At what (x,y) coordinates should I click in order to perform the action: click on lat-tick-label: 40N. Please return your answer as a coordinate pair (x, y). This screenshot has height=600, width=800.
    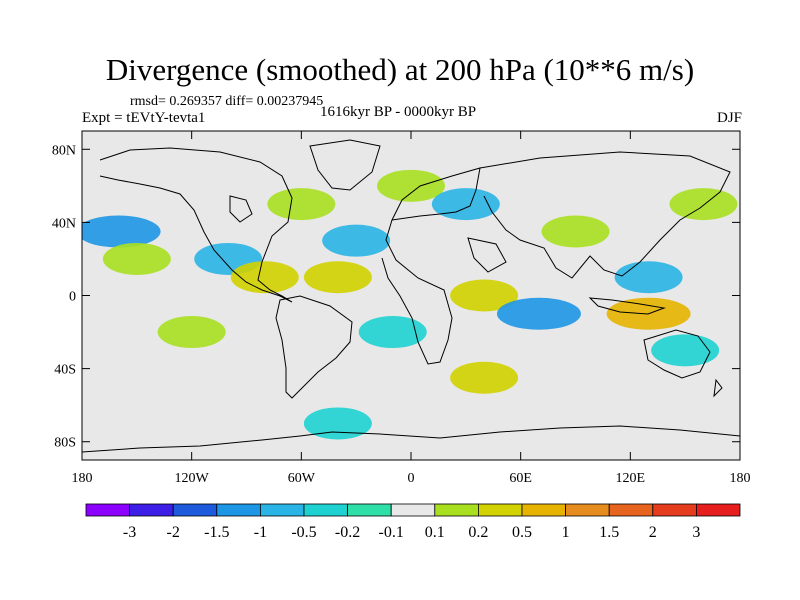
    Looking at the image, I should click on (64, 223).